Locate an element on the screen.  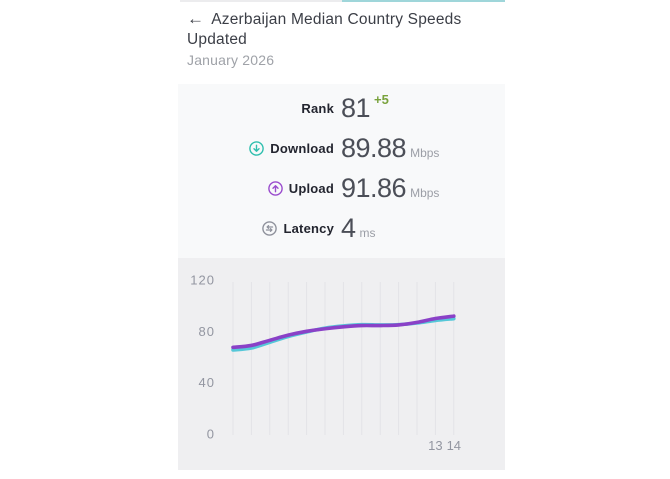
rank-row: Rank 81 +5 is located at coordinates (341, 108).